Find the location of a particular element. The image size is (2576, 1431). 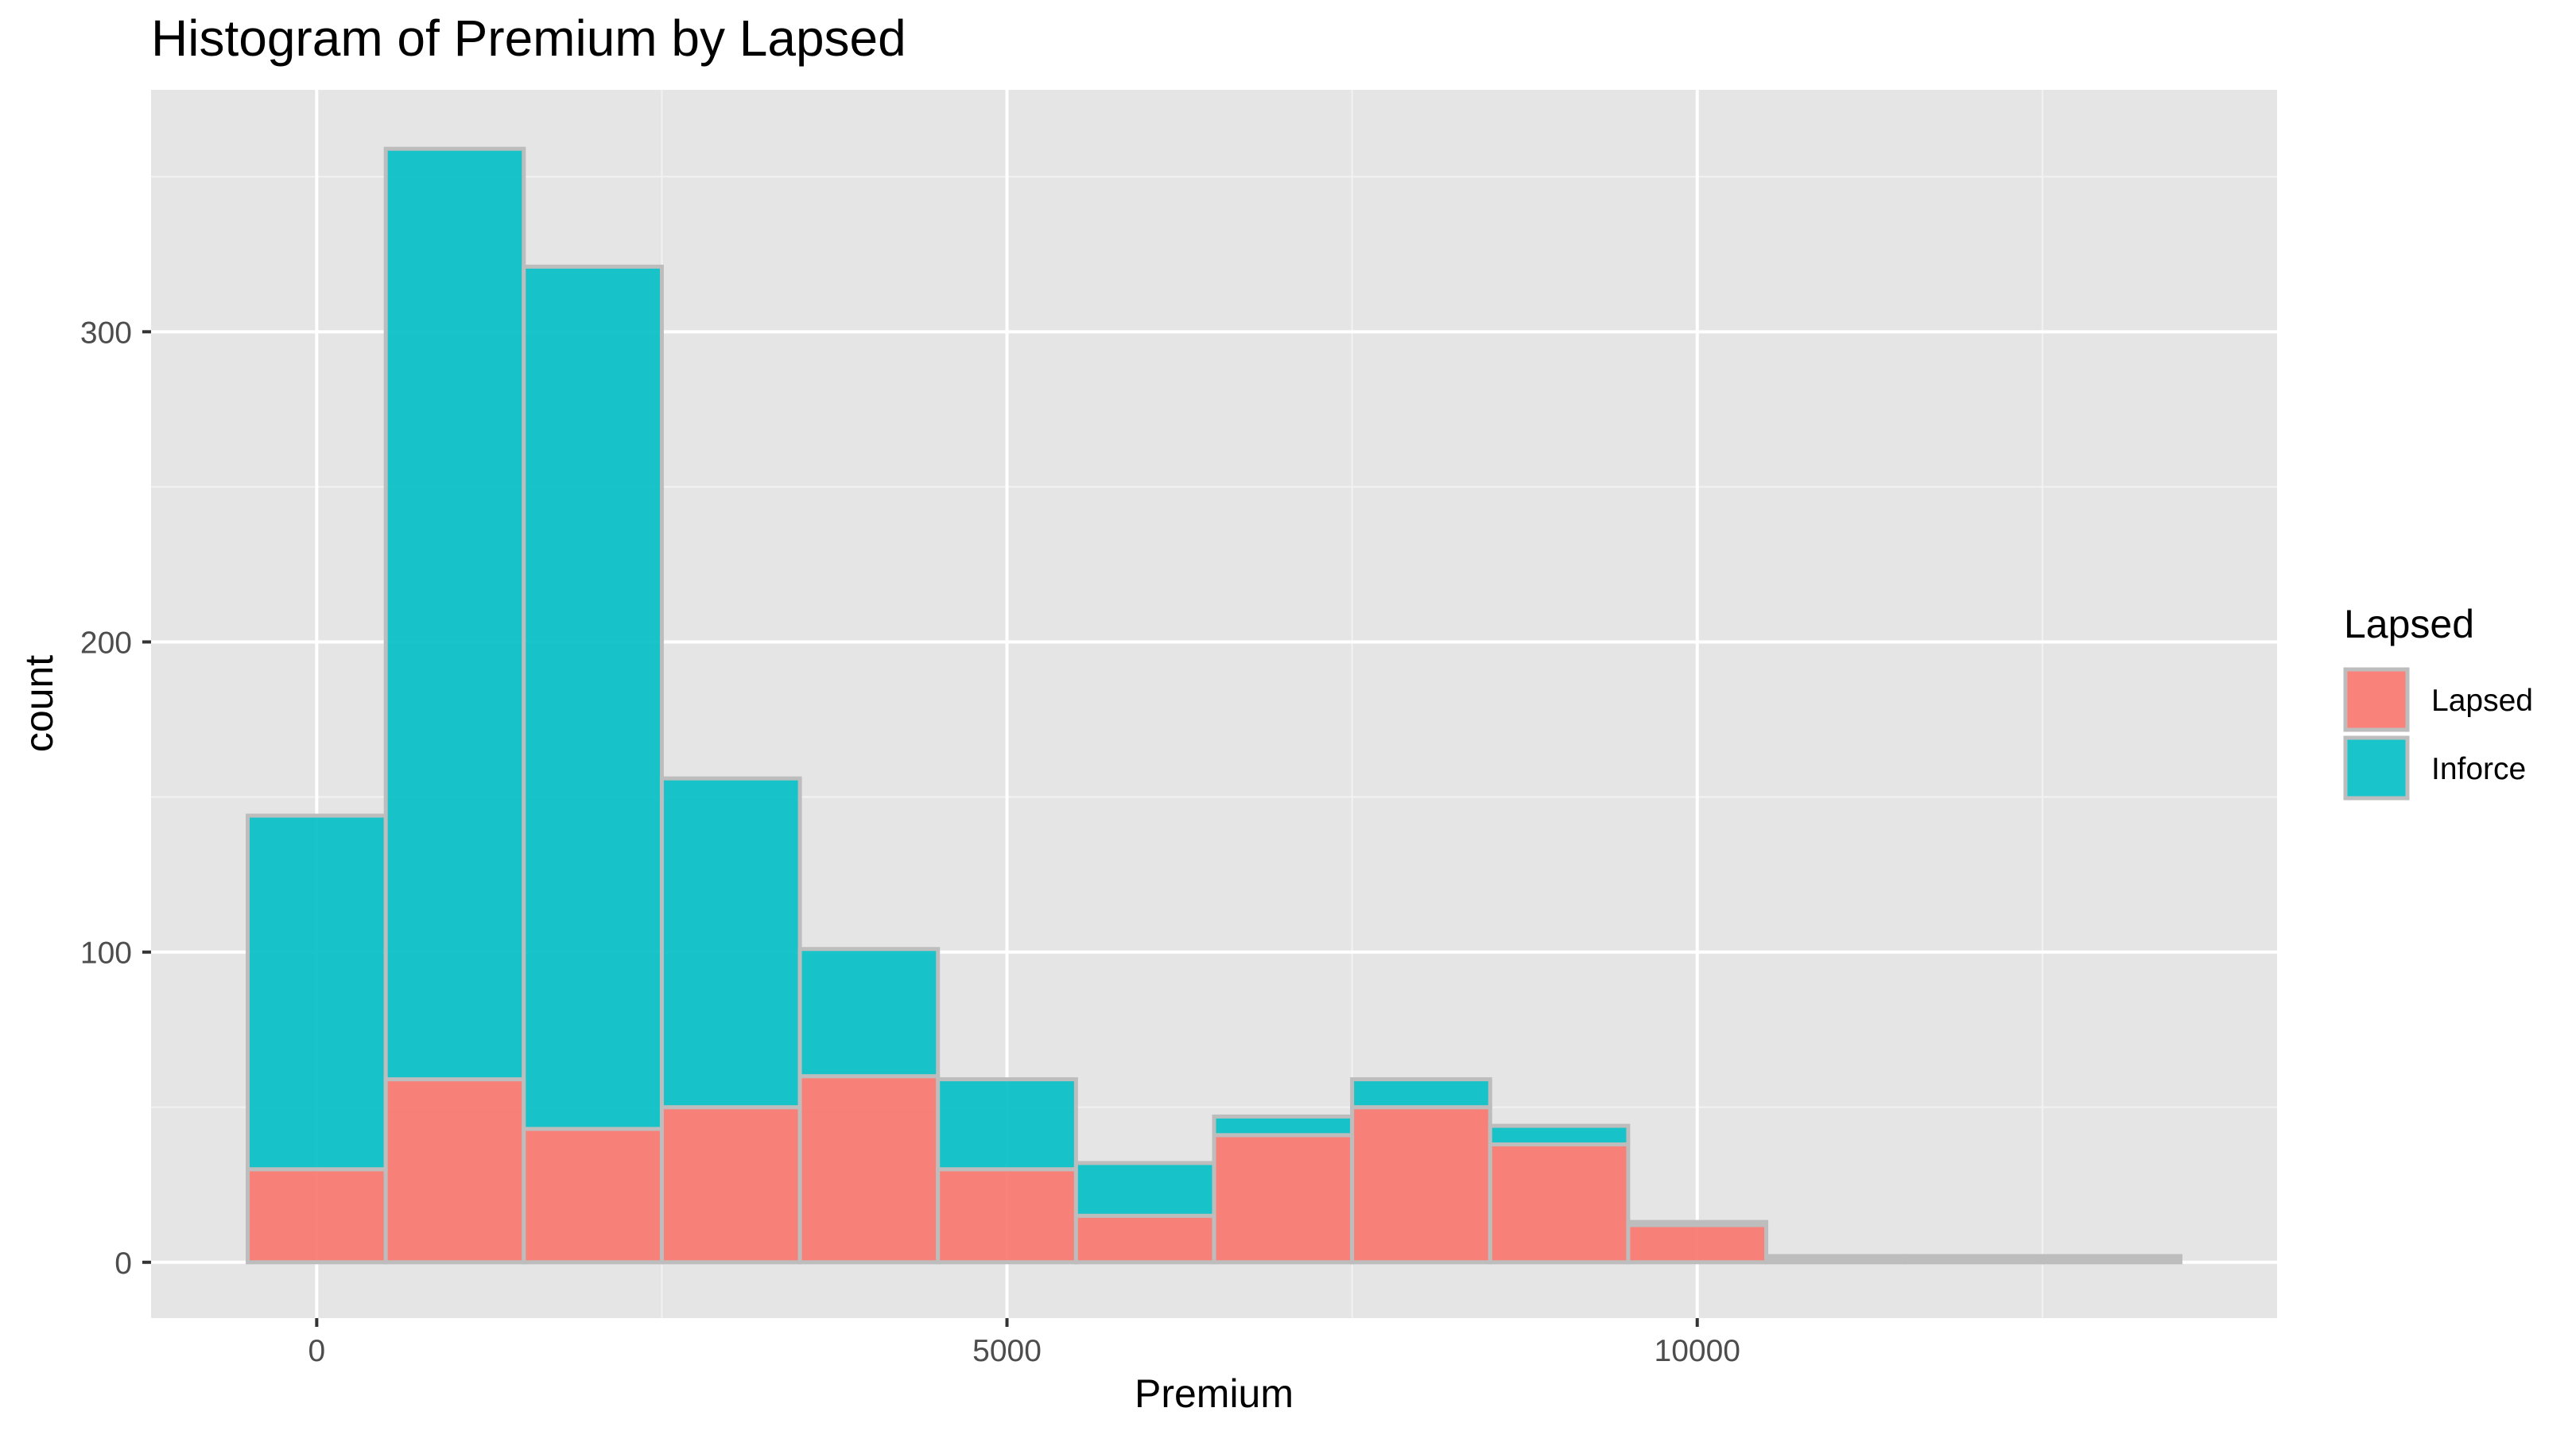

y-tick-label: 100 is located at coordinates (106, 954).